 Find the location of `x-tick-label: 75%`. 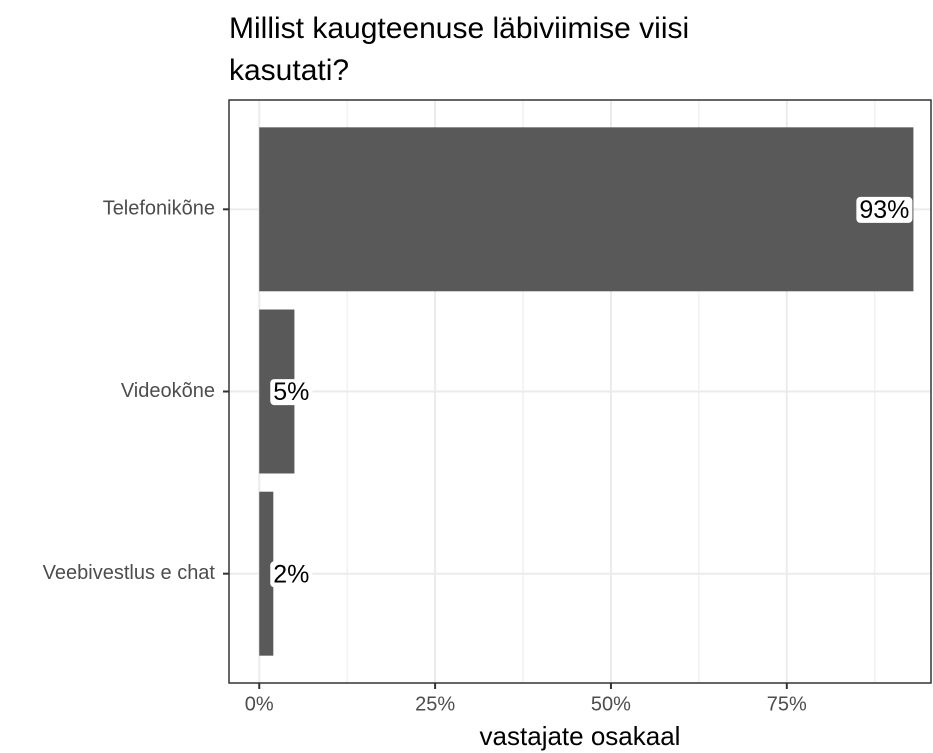

x-tick-label: 75% is located at coordinates (787, 704).